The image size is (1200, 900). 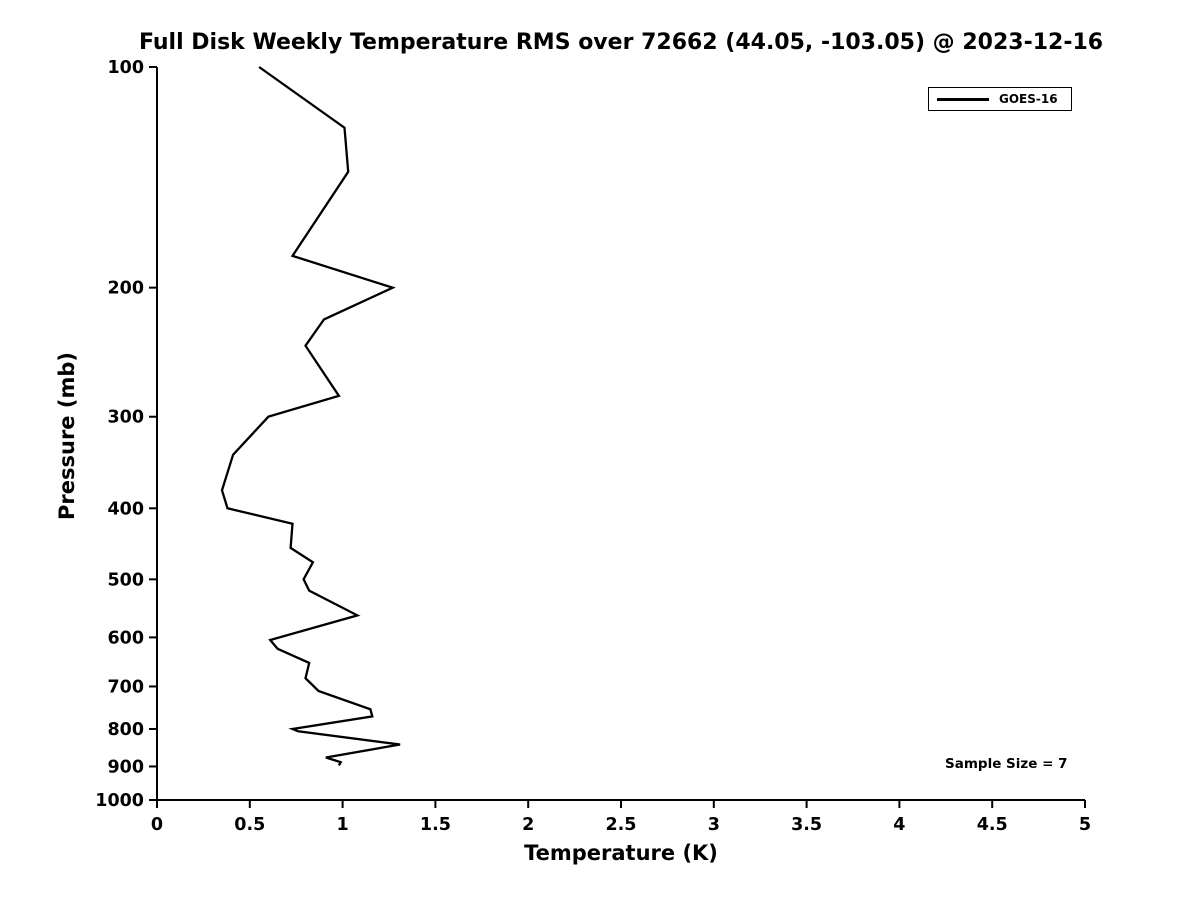 What do you see at coordinates (125, 638) in the screenshot?
I see `y-tick-label: 600` at bounding box center [125, 638].